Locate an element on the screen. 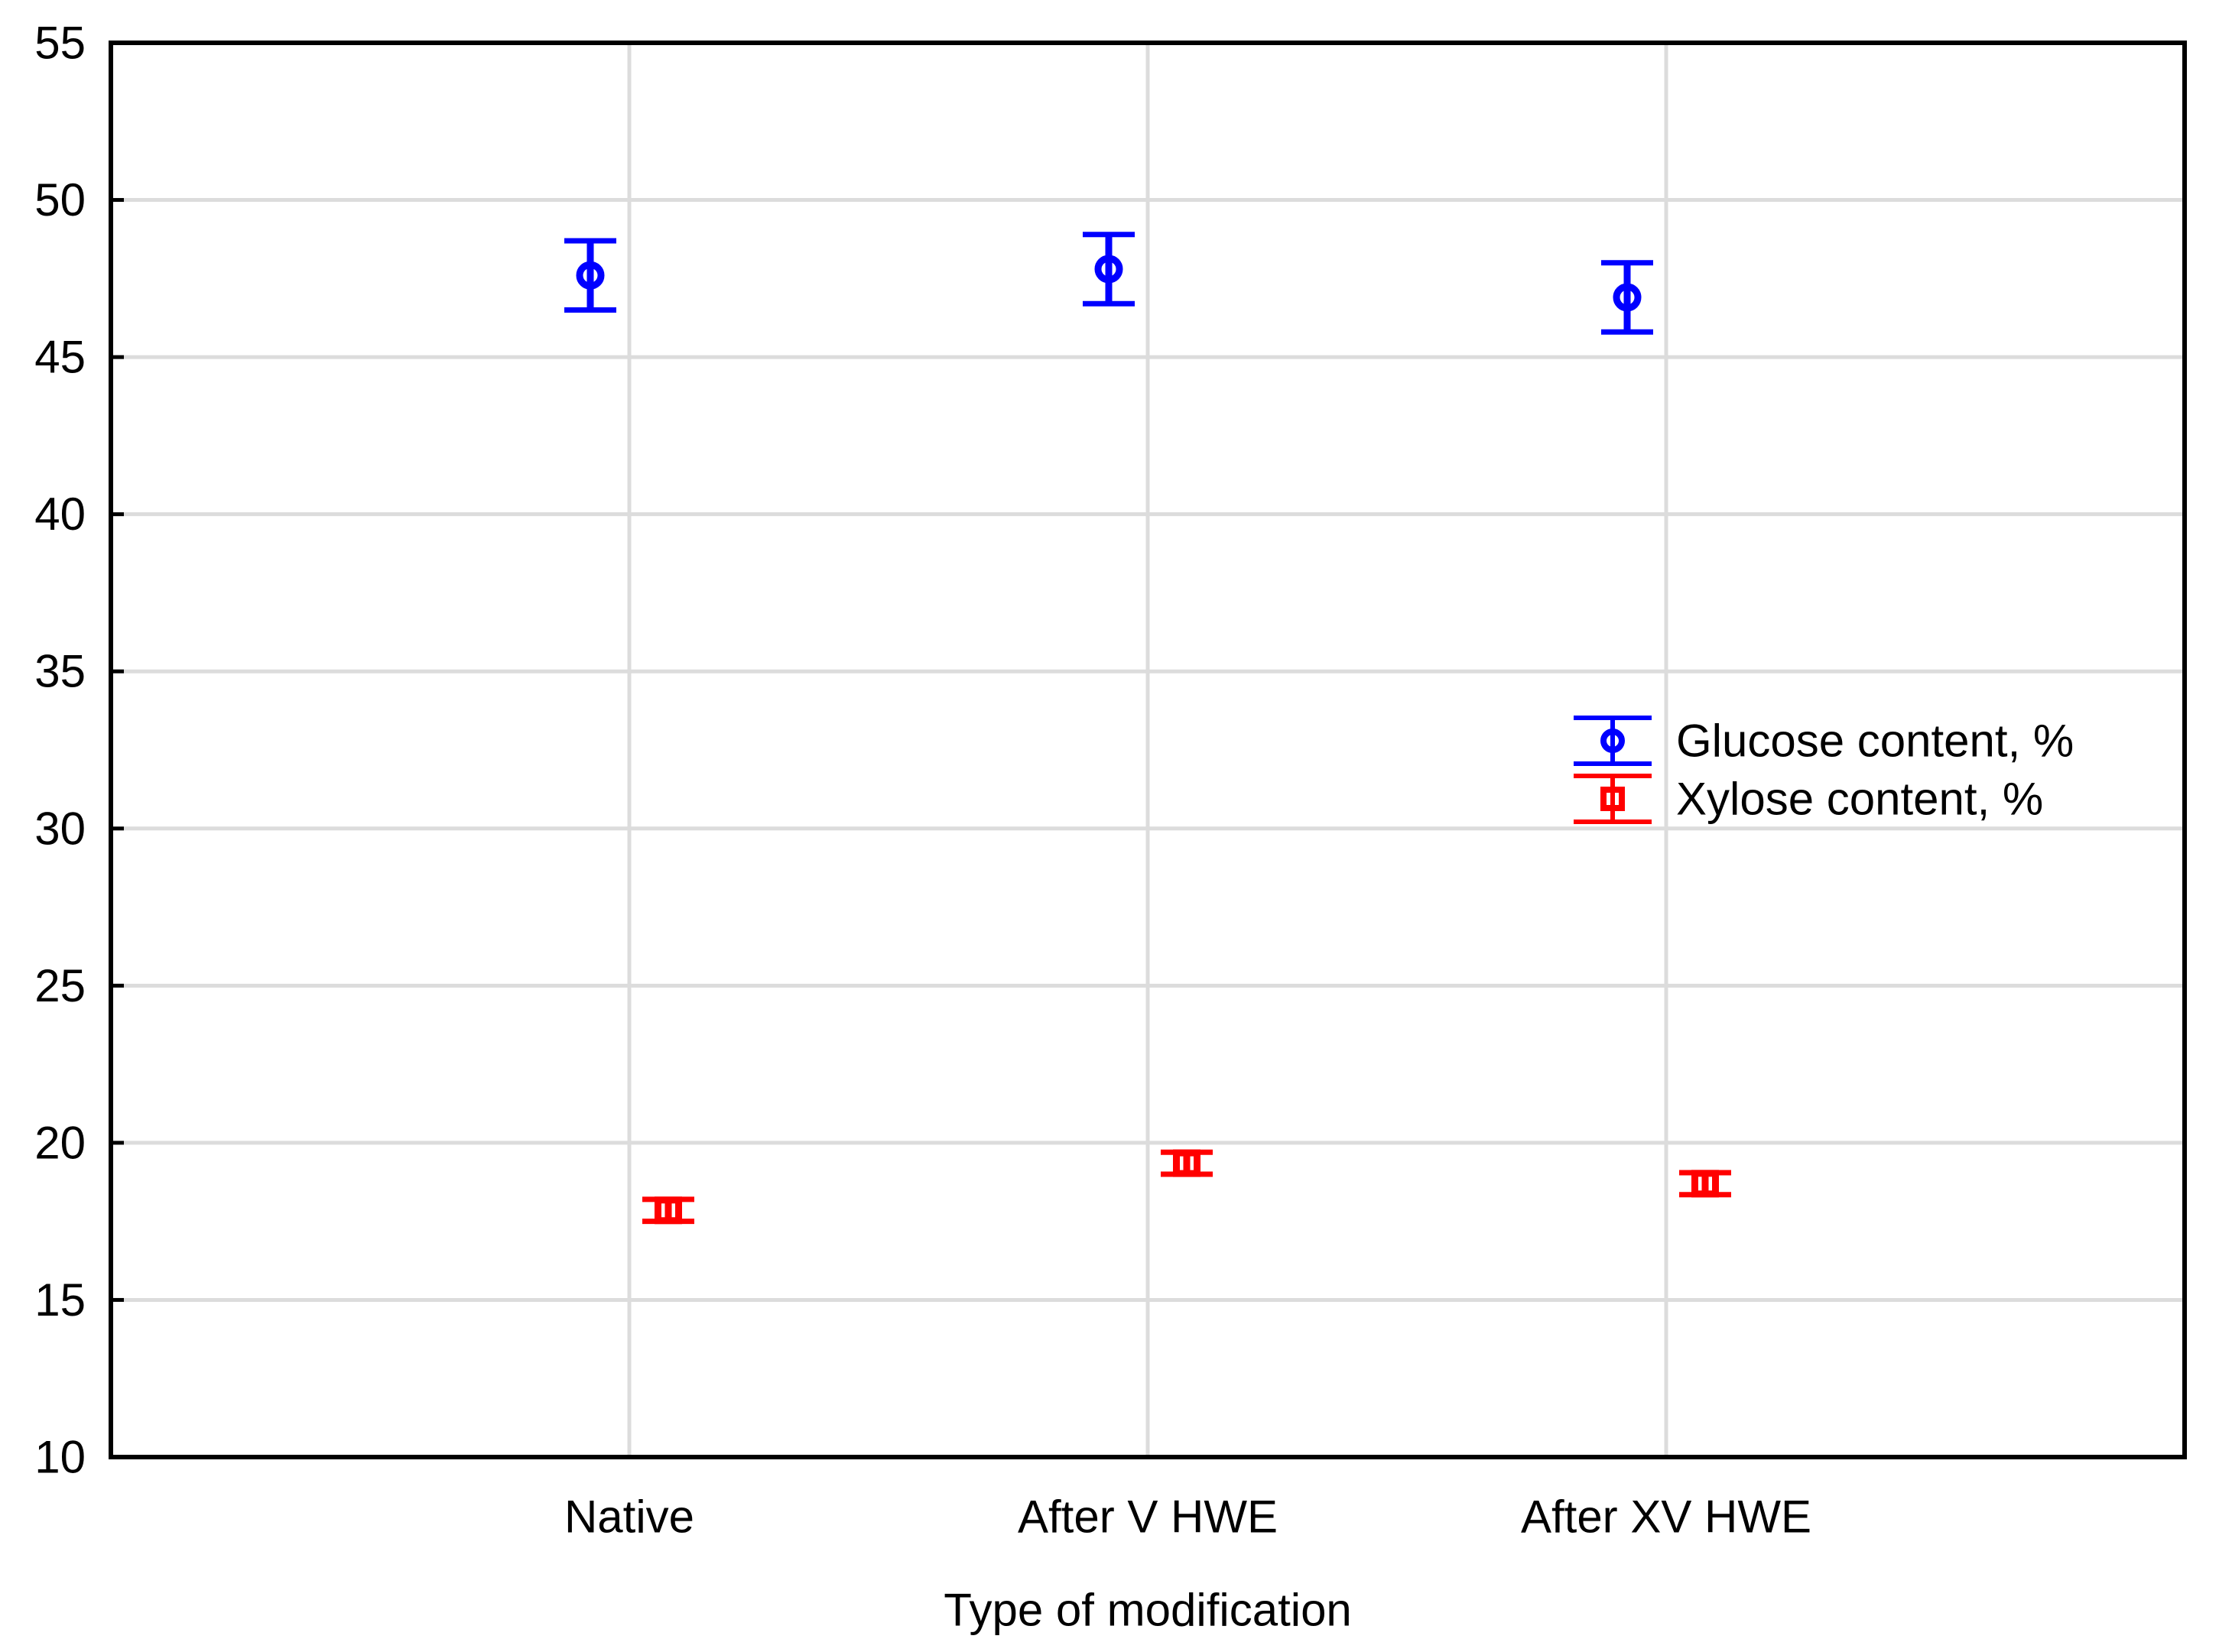 Image resolution: width=2219 pixels, height=1652 pixels. y-tick-label: 15 is located at coordinates (60, 1300).